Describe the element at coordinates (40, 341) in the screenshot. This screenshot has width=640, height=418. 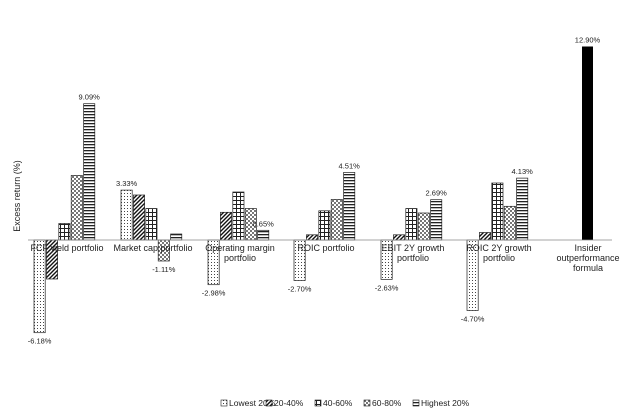
I see `data-label: -6.18%` at that location.